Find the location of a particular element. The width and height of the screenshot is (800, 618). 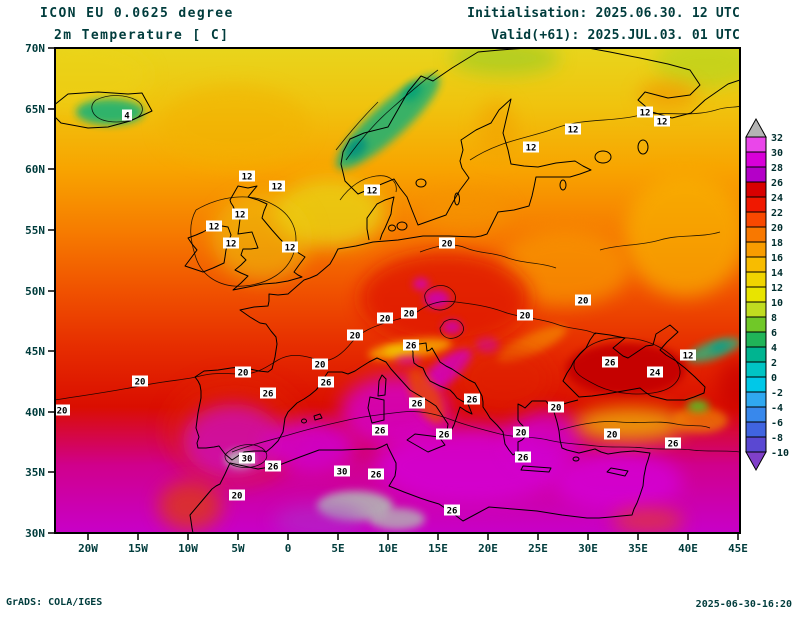

lon-label: 15E is located at coordinates (438, 548).